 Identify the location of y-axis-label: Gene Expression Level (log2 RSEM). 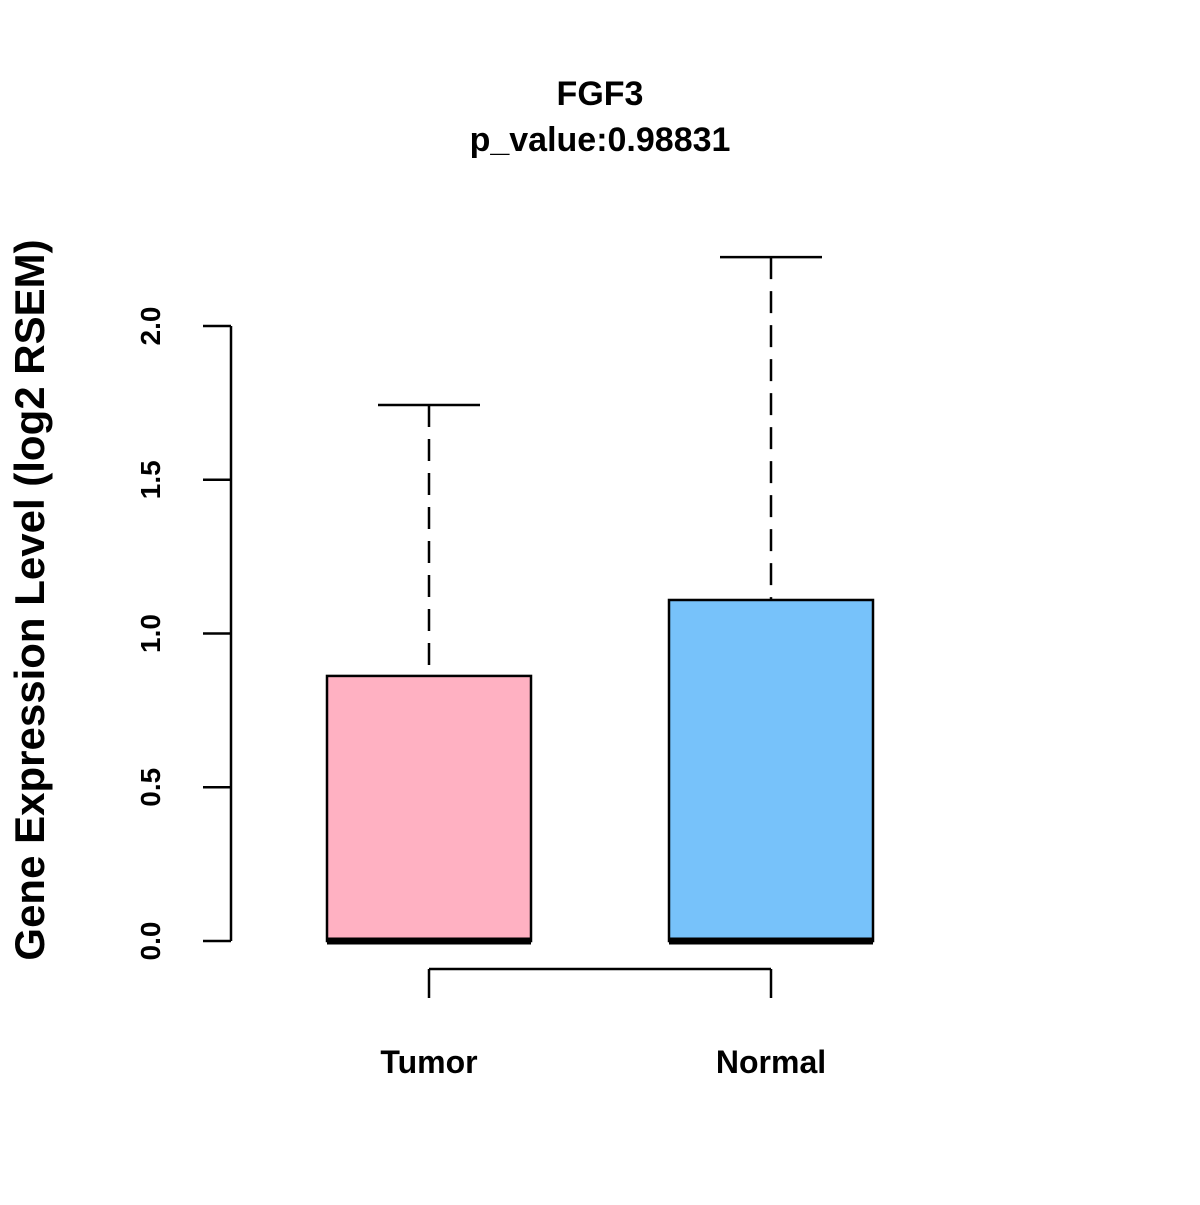
(29, 599).